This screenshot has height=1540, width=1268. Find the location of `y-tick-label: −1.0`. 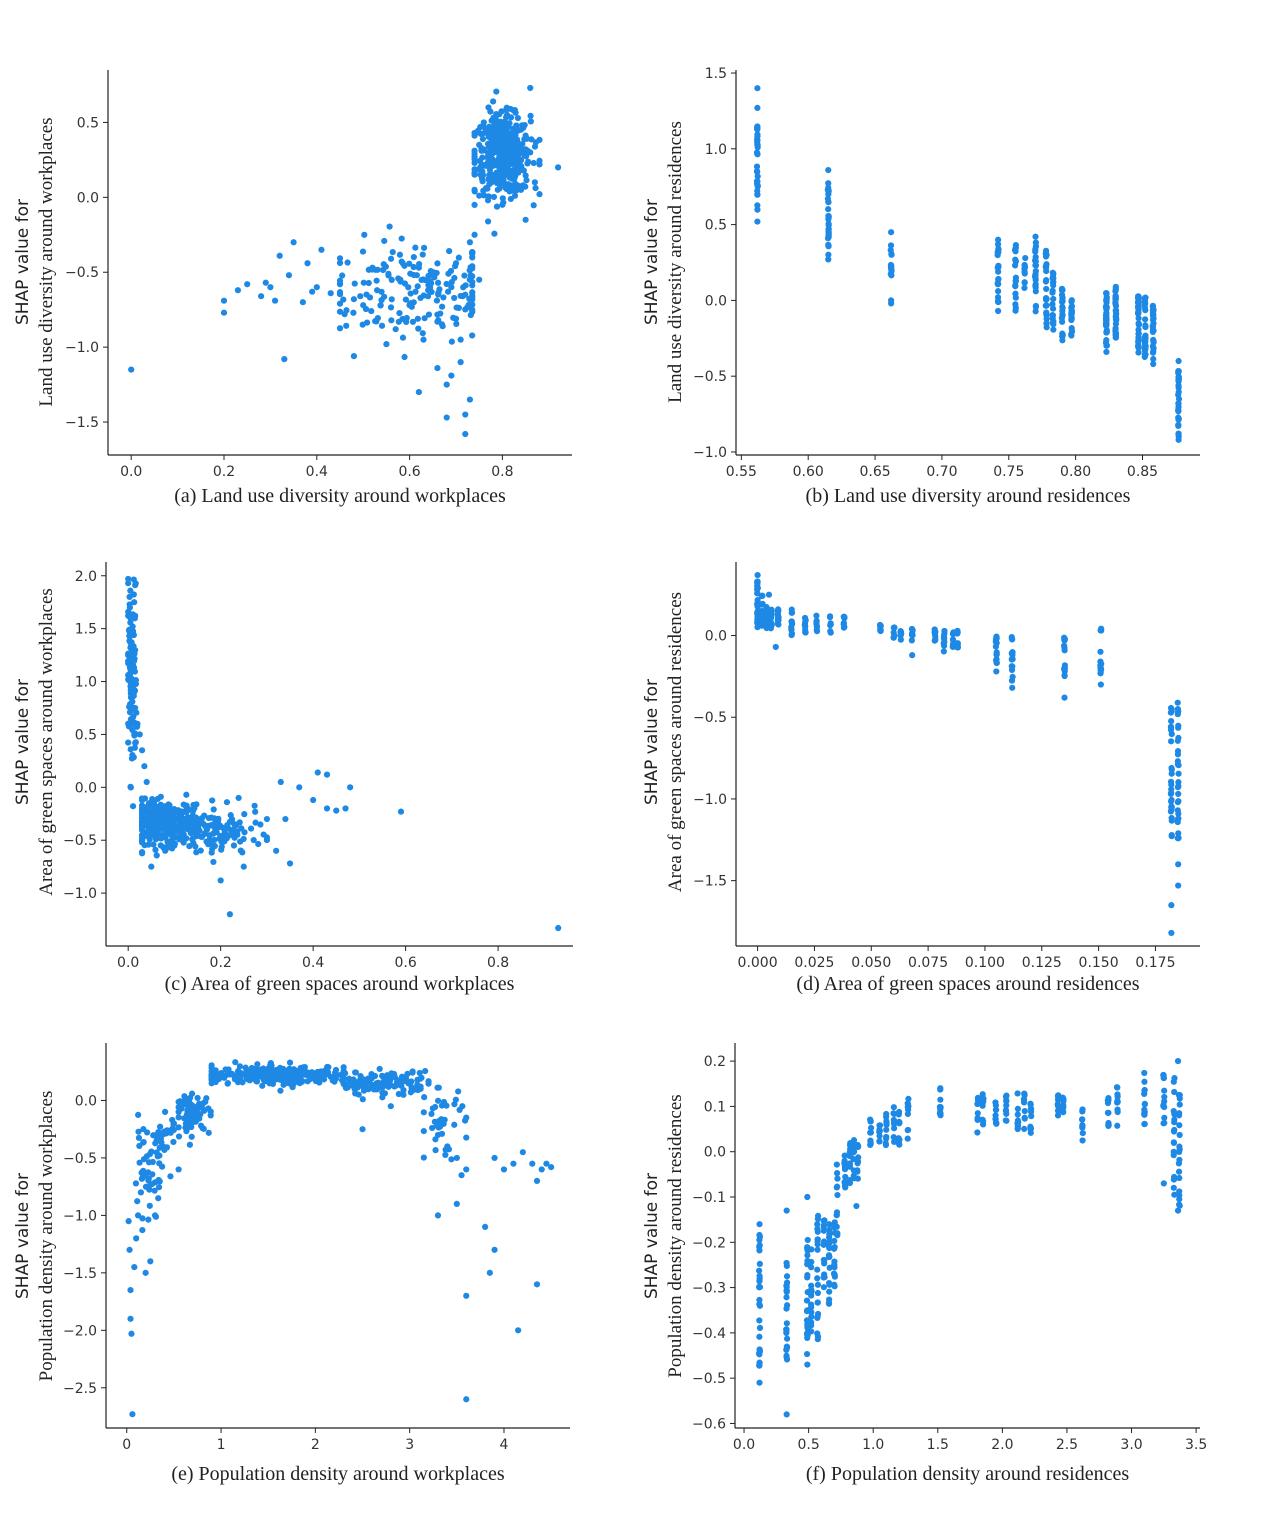

y-tick-label: −1.0 is located at coordinates (80, 894).